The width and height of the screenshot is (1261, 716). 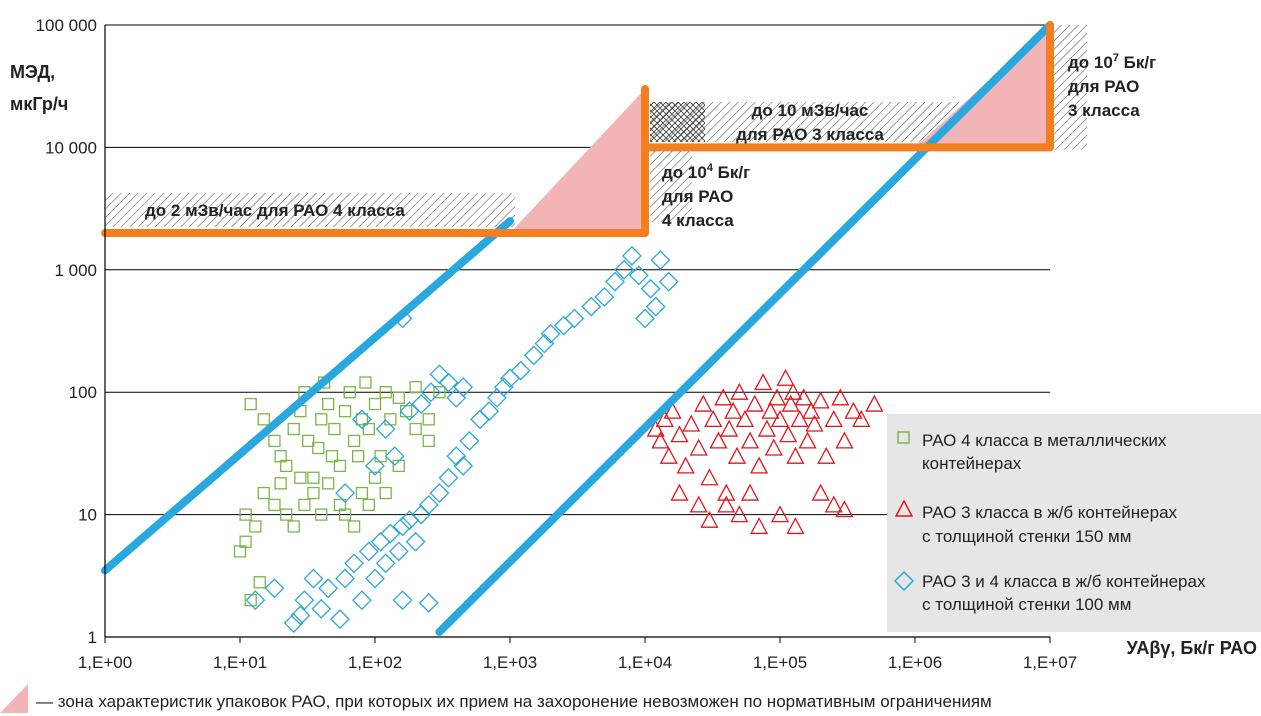 I want to click on y-tick-label-2: 100, so click(x=83, y=392).